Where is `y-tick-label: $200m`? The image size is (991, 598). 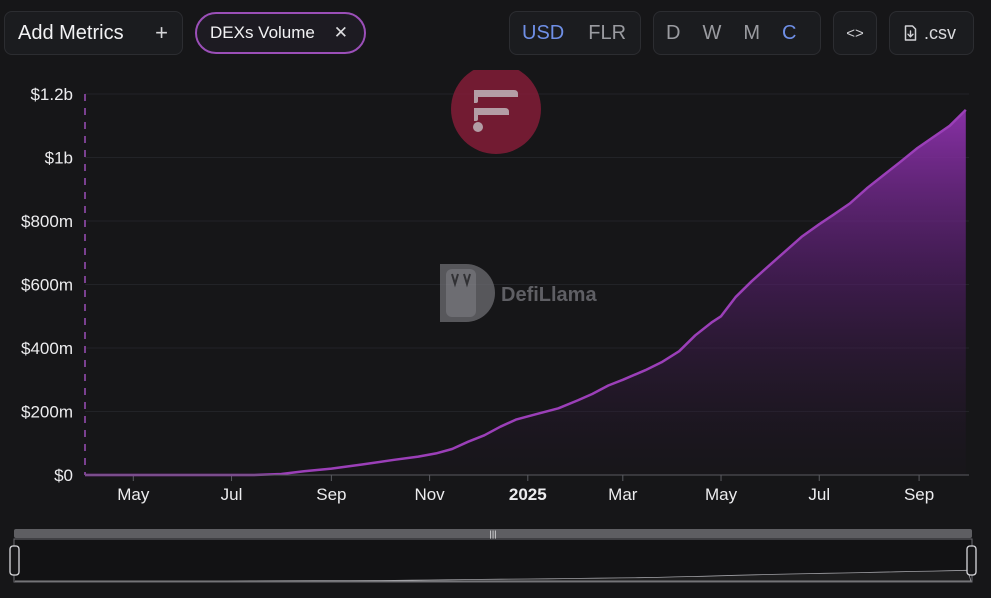
y-tick-label: $200m is located at coordinates (47, 412).